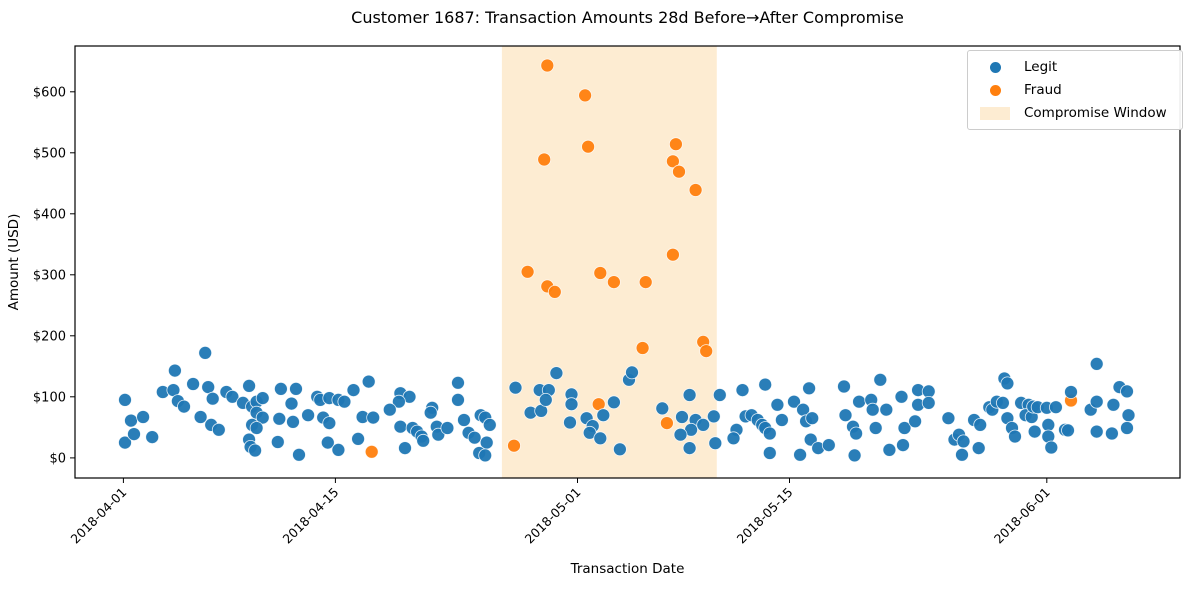 The height and width of the screenshot is (590, 1189). I want to click on y-axis-label: Amount (USD), so click(14, 262).